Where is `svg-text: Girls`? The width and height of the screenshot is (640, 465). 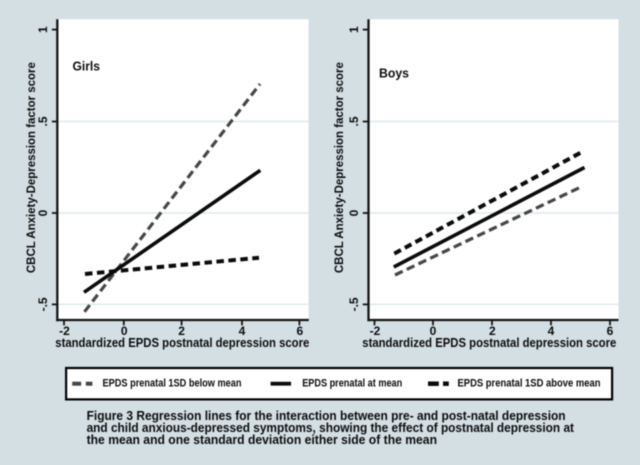 svg-text: Girls is located at coordinates (87, 65).